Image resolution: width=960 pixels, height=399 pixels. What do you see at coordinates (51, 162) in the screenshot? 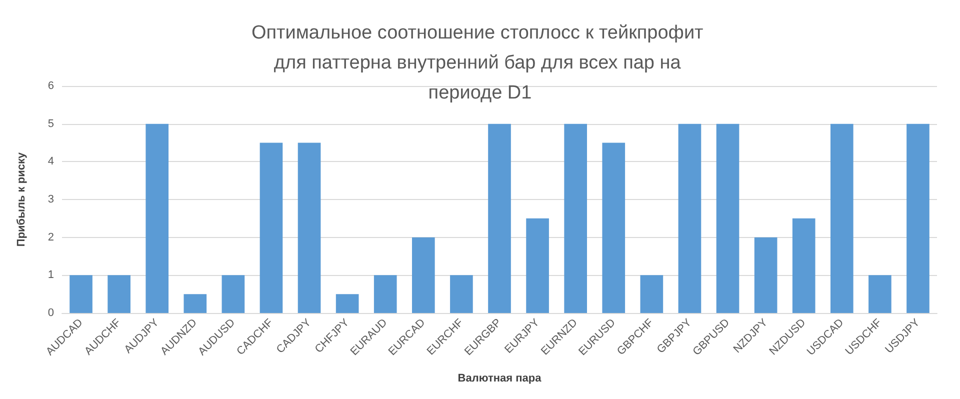
I see `y-tick-label: 4` at bounding box center [51, 162].